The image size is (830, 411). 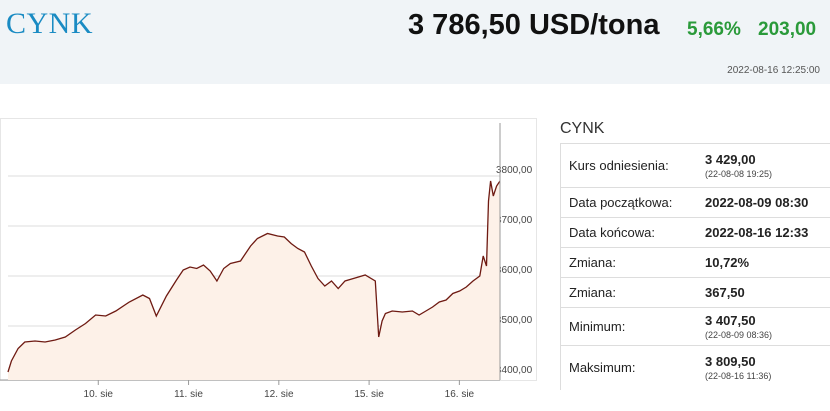 What do you see at coordinates (369, 394) in the screenshot?
I see `x-tick-label: 15. sie` at bounding box center [369, 394].